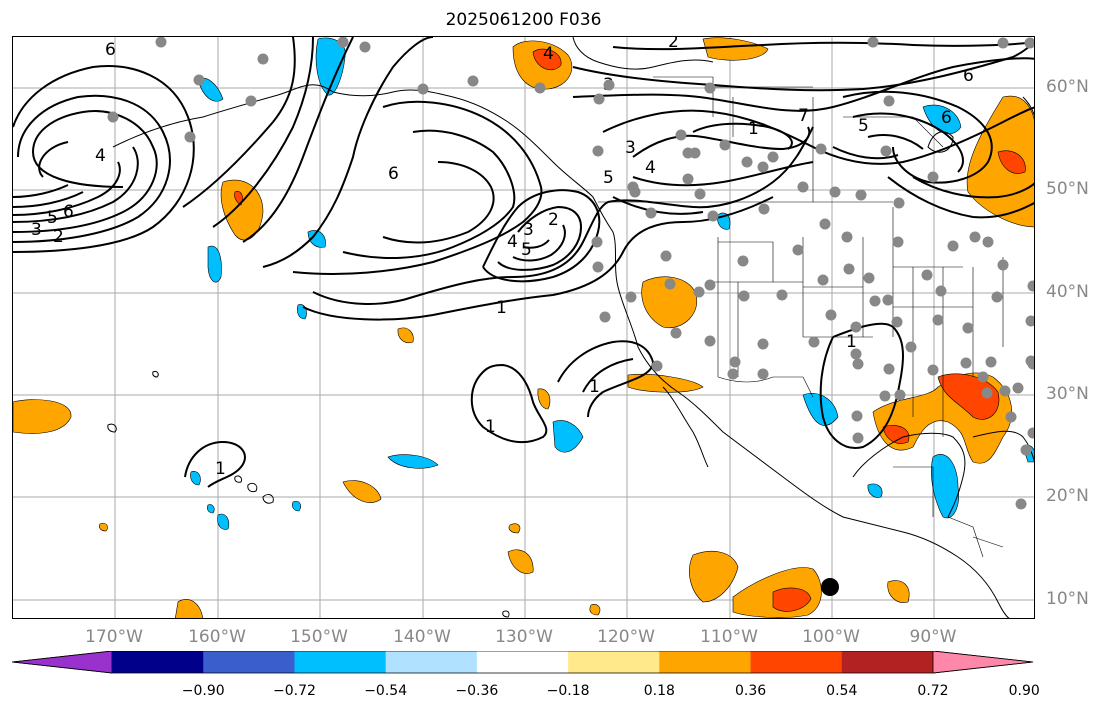  Describe the element at coordinates (68, 212) in the screenshot. I see `contour-label-6-d: 6` at that location.